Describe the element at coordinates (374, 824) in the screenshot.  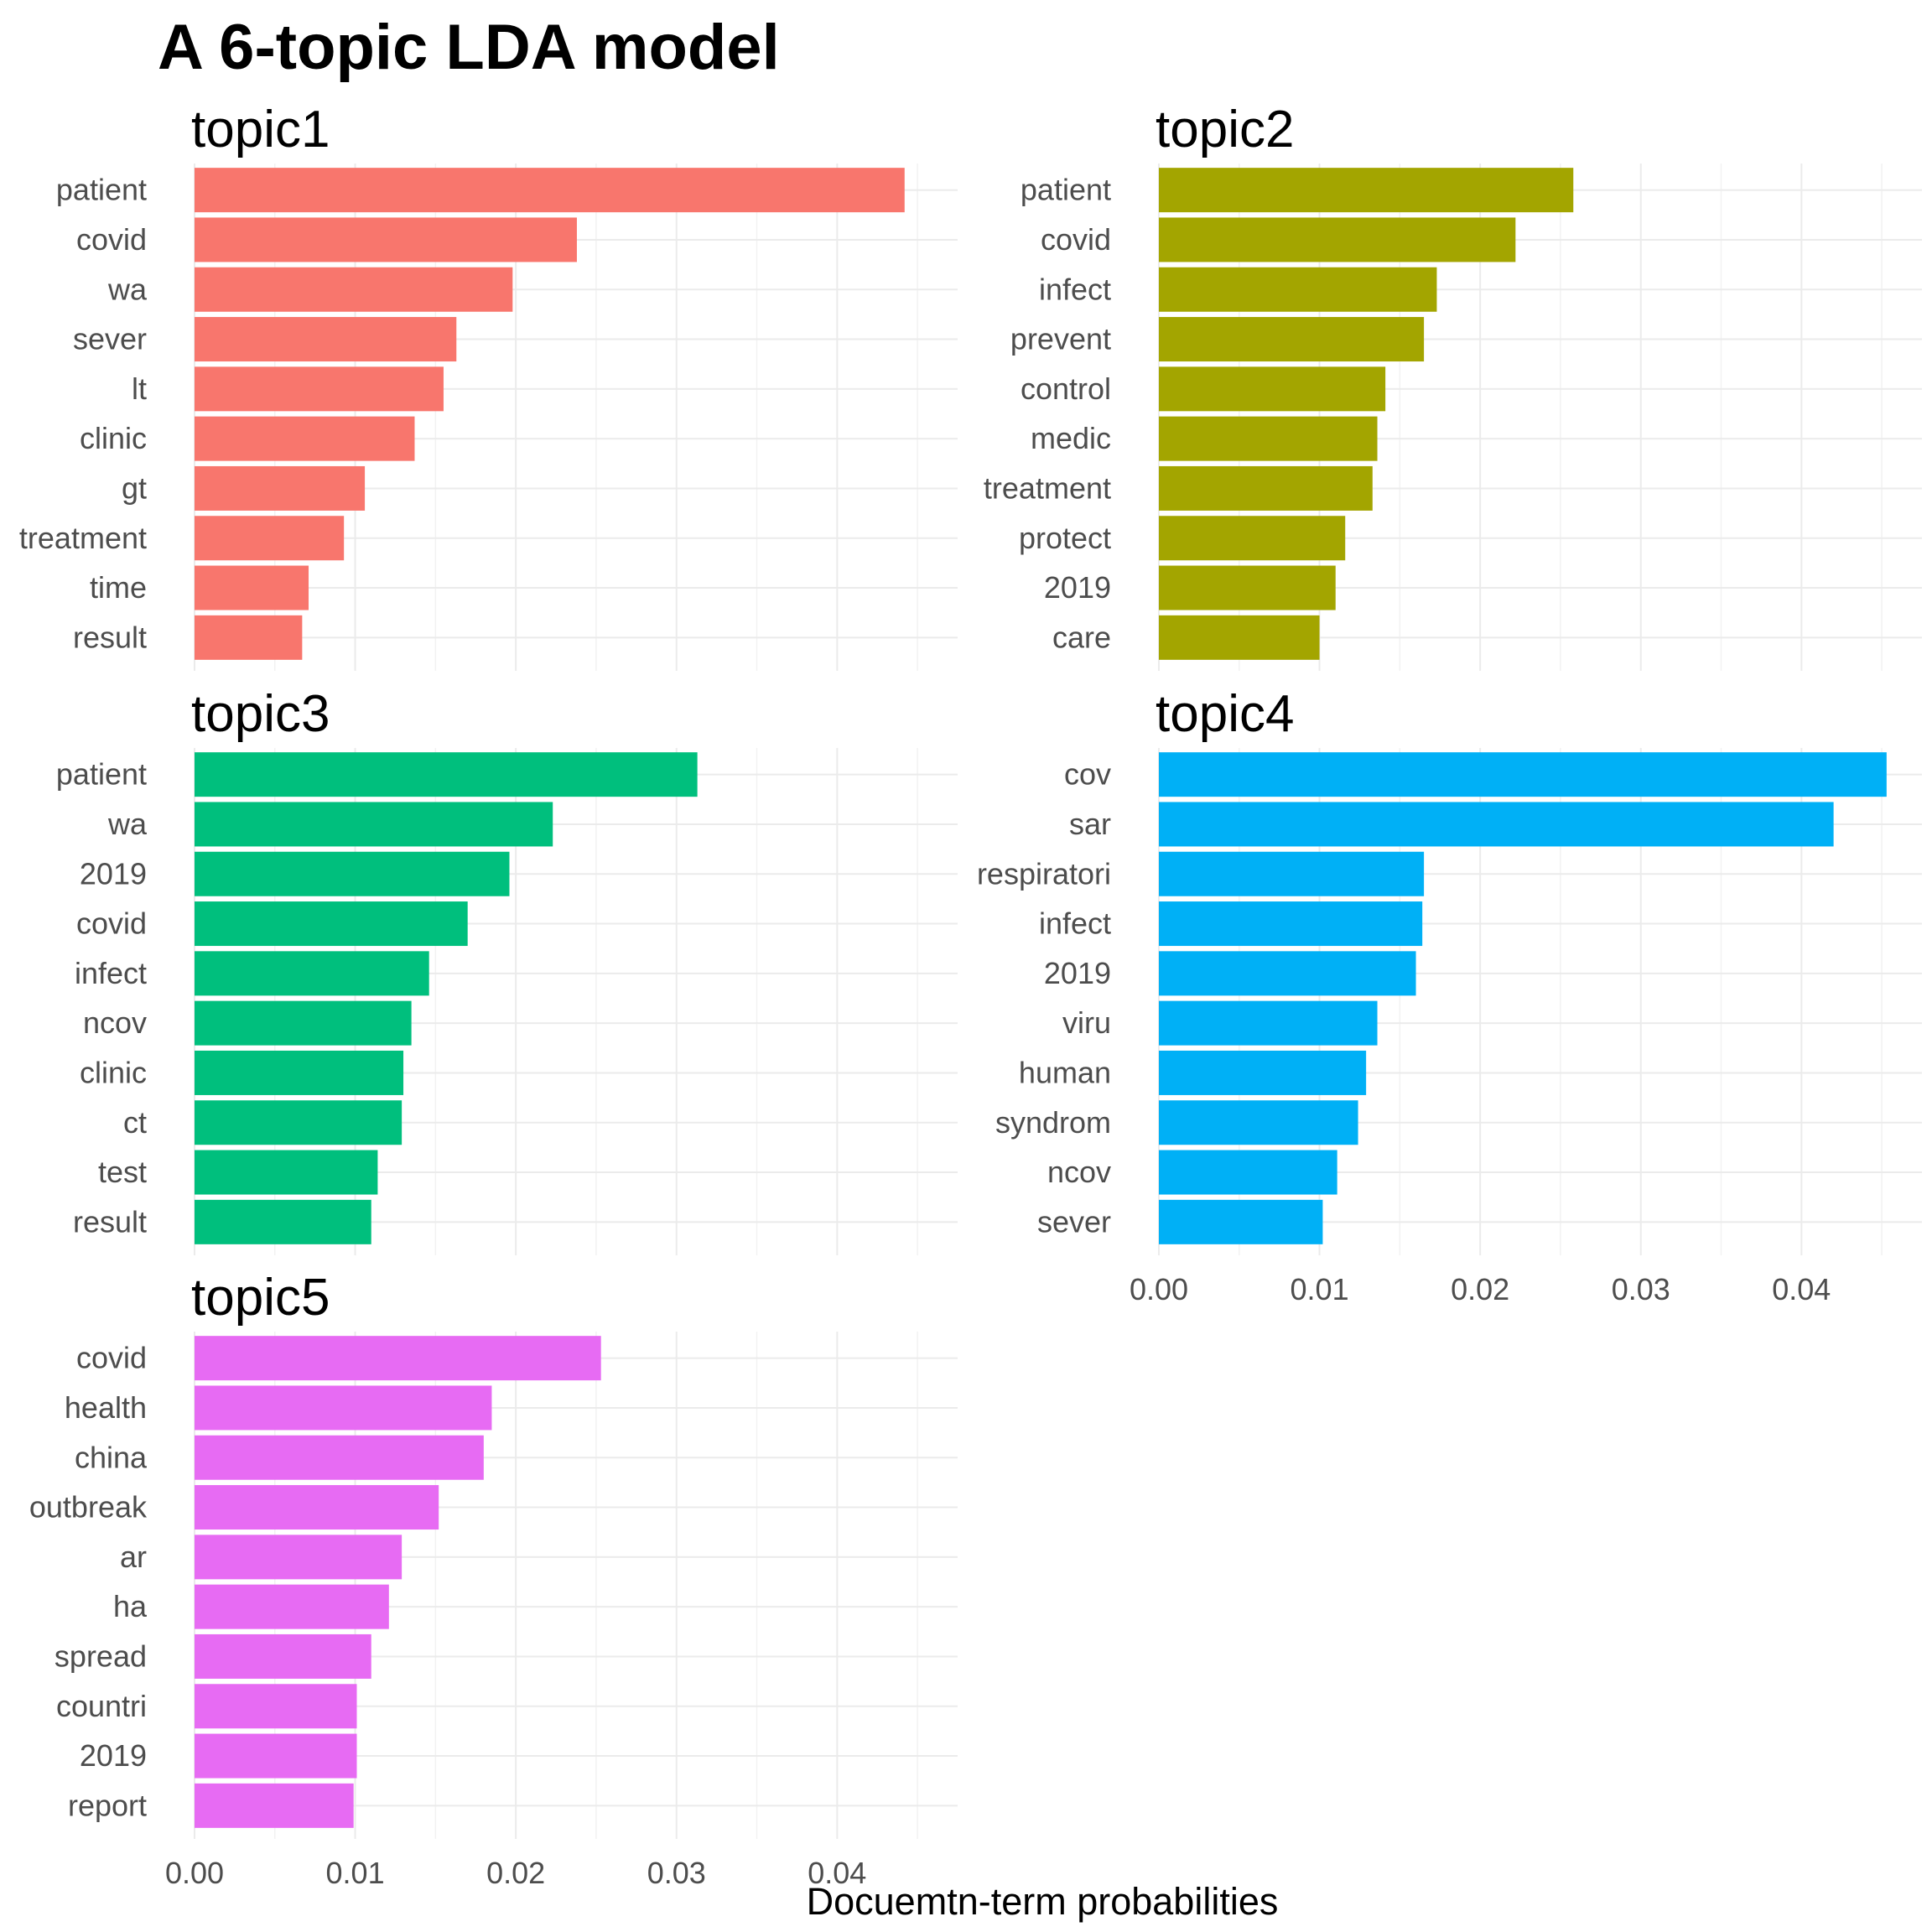
I see `bar-topic3-wa` at that location.